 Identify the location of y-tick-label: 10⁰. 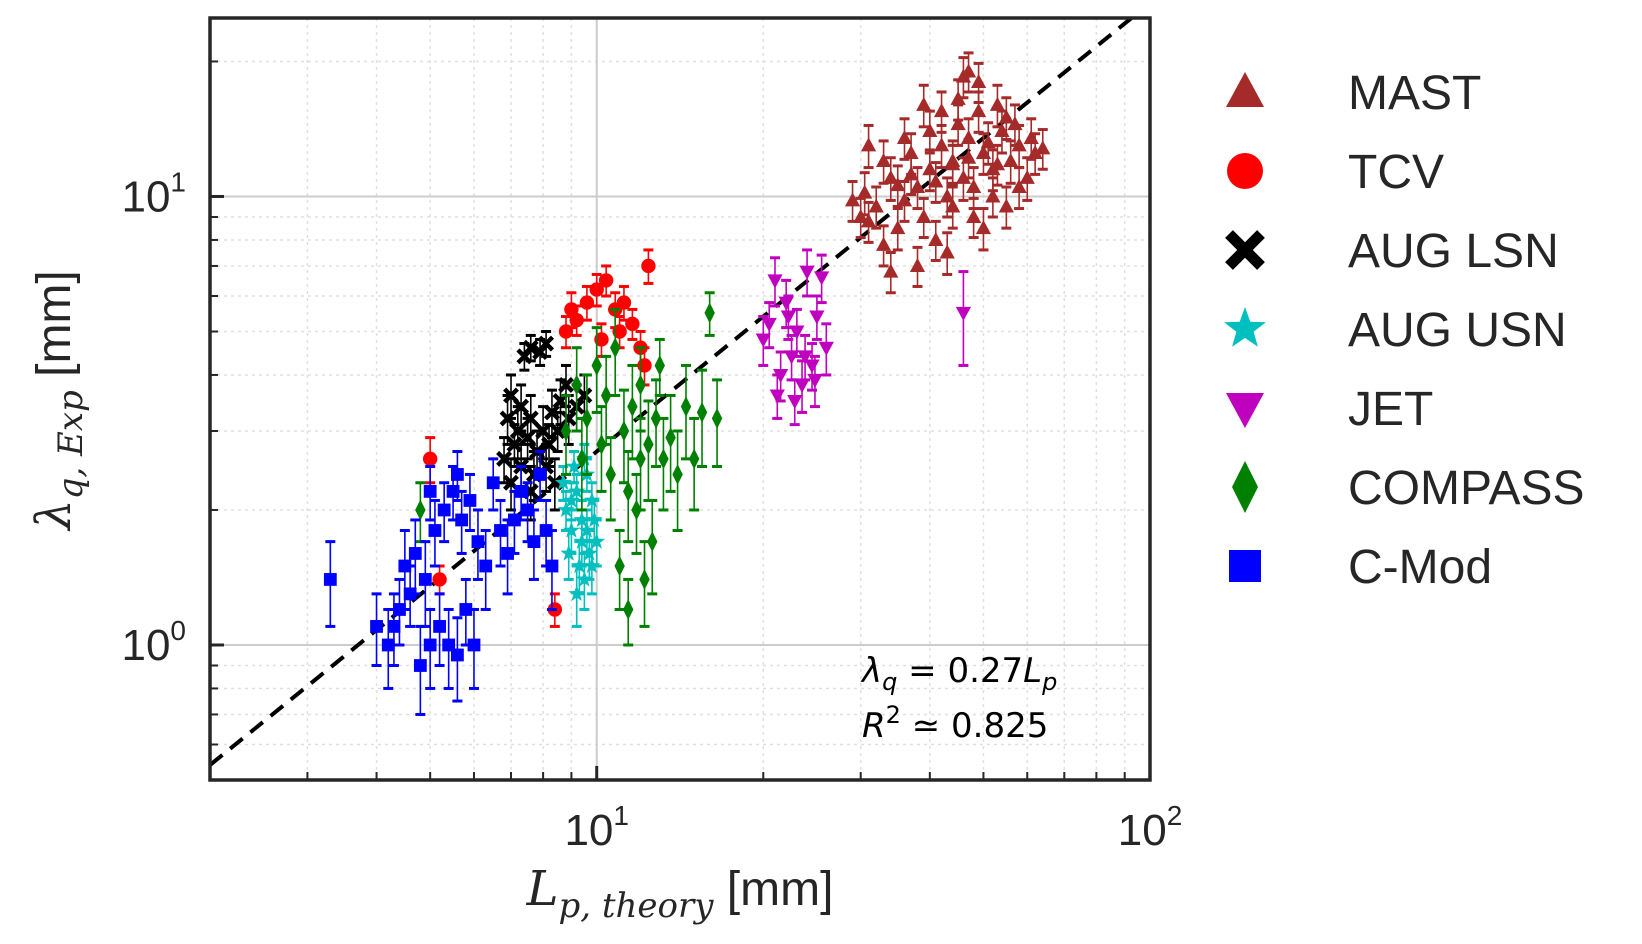
(153, 642).